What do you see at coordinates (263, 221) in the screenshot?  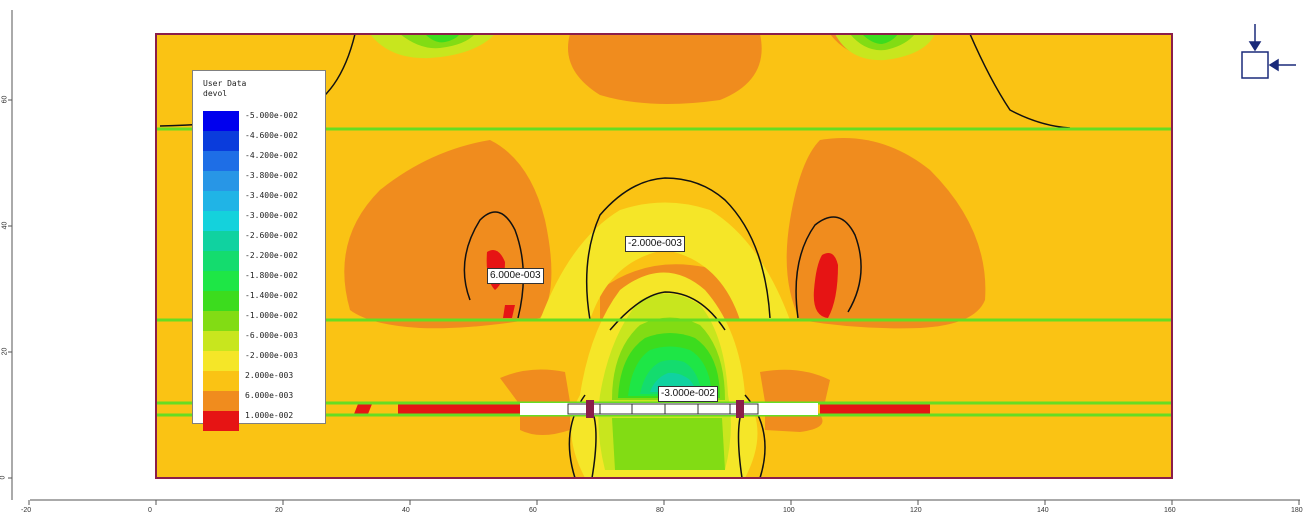 I see `legend-entry: -3.000e-002` at bounding box center [263, 221].